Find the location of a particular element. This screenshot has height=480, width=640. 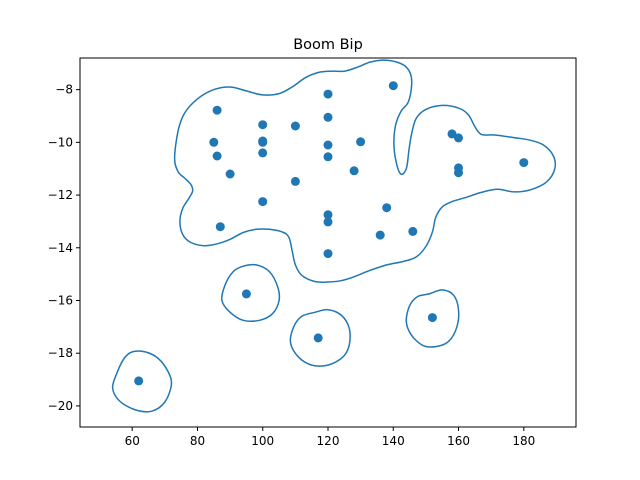

y-tick-label: −14 is located at coordinates (60, 248).